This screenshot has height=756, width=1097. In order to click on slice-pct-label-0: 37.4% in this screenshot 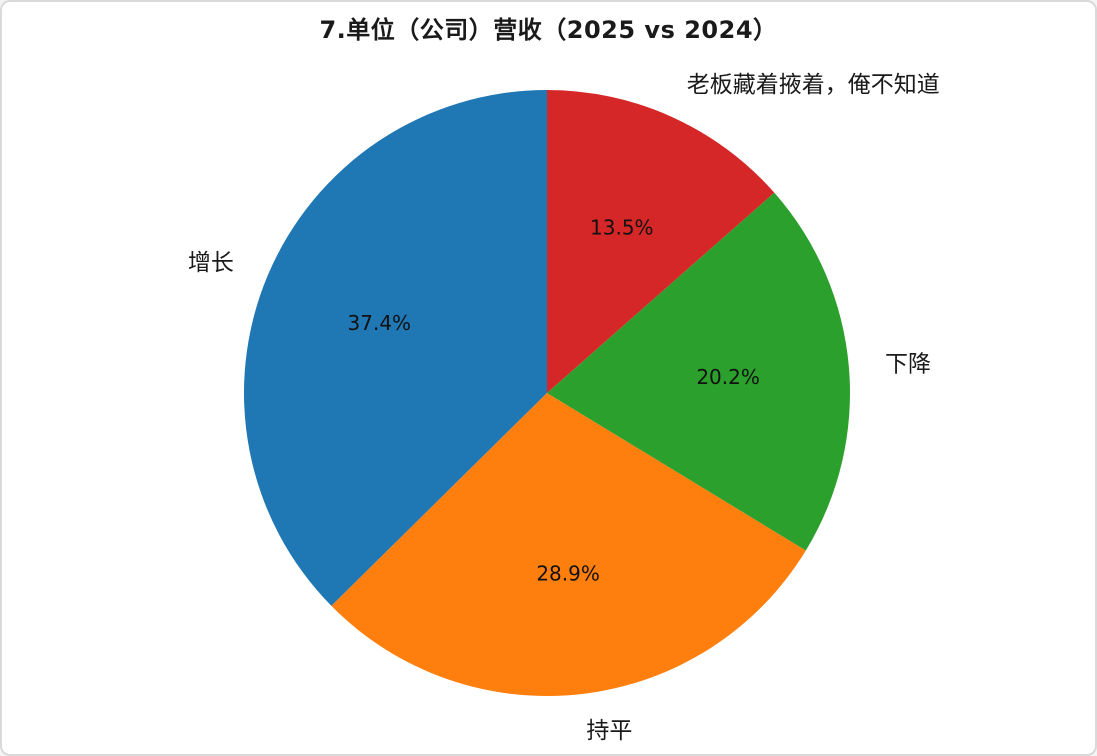, I will do `click(380, 323)`.